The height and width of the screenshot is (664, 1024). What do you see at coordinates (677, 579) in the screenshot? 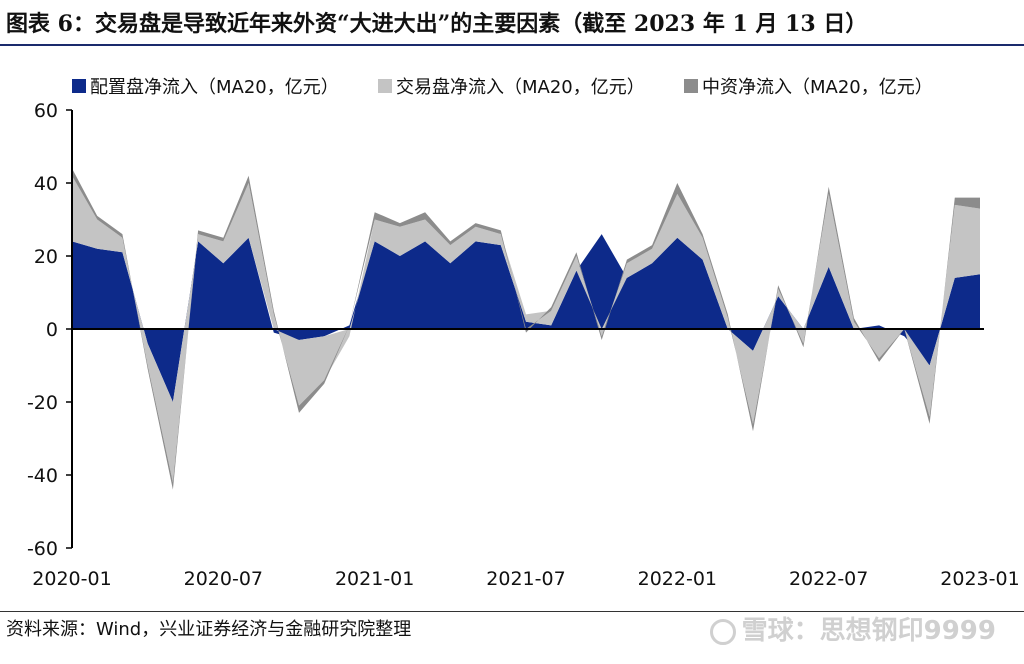
I see `x-tick-label: 2022-01` at bounding box center [677, 579].